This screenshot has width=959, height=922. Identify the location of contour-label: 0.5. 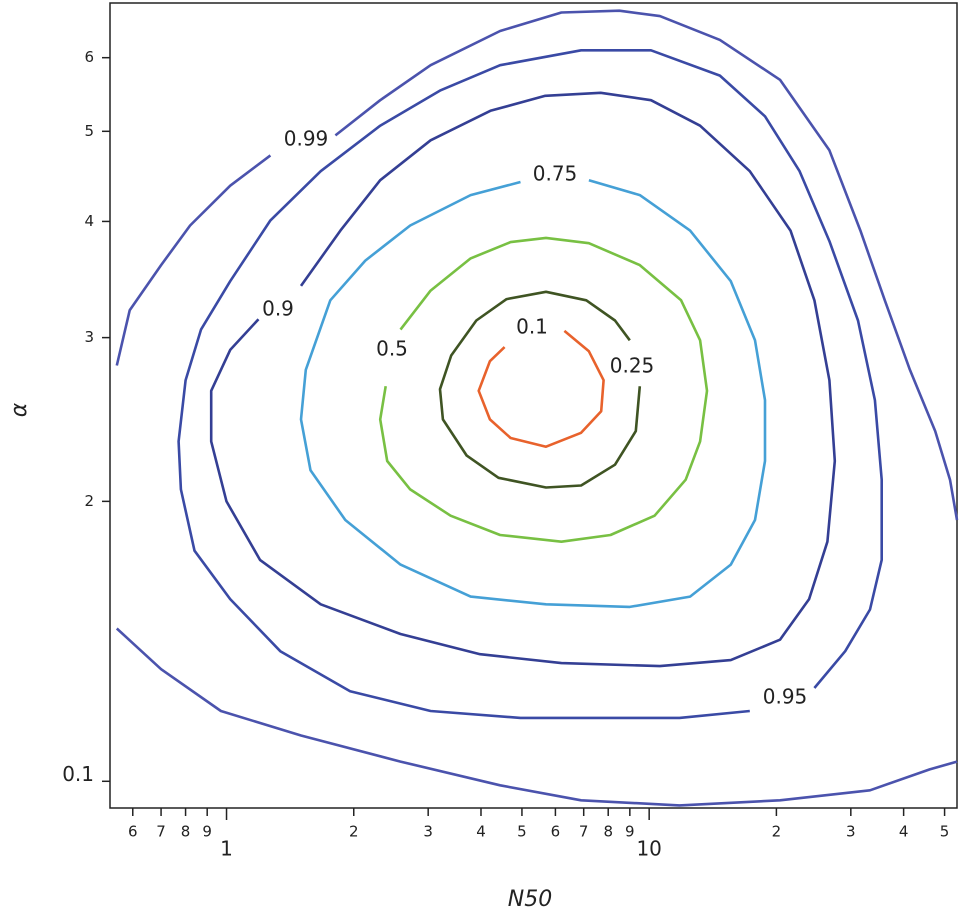
(392, 349).